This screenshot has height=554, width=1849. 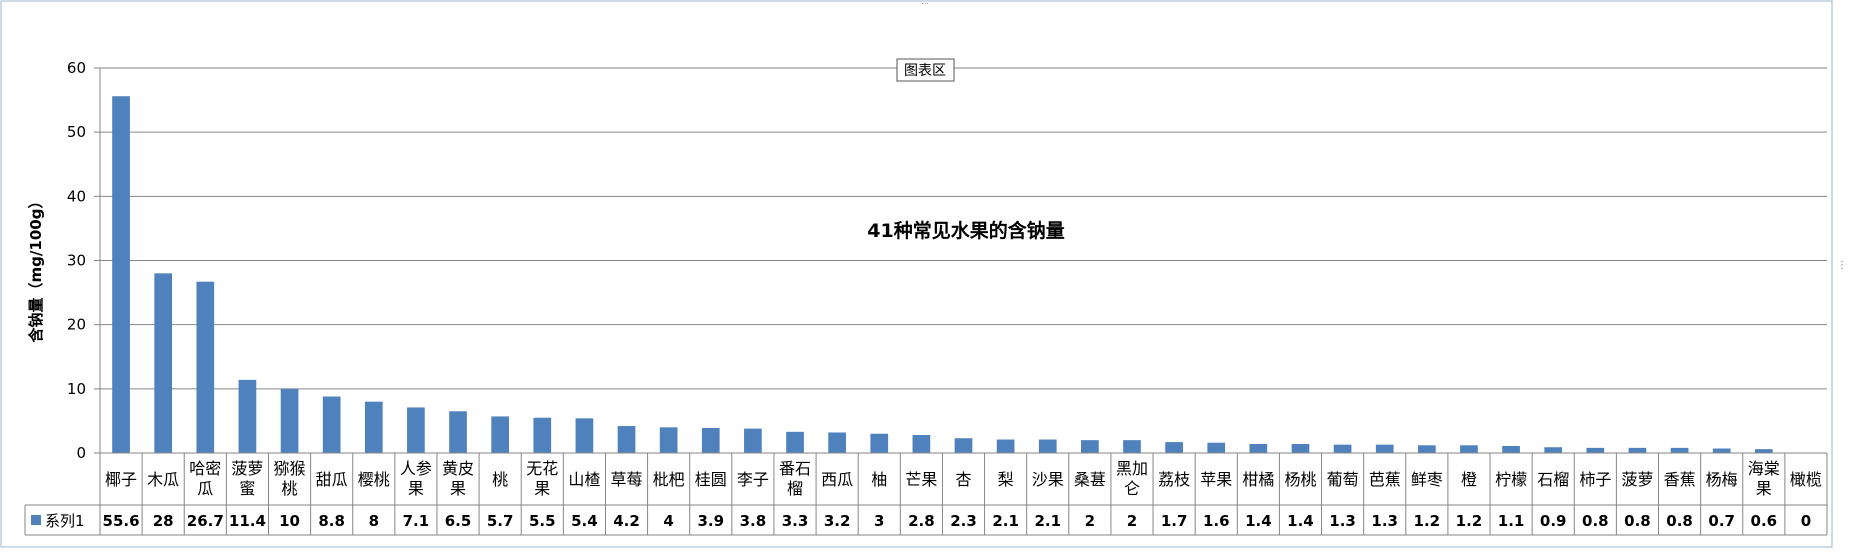 What do you see at coordinates (1764, 521) in the screenshot?
I see `data-value: 0.6` at bounding box center [1764, 521].